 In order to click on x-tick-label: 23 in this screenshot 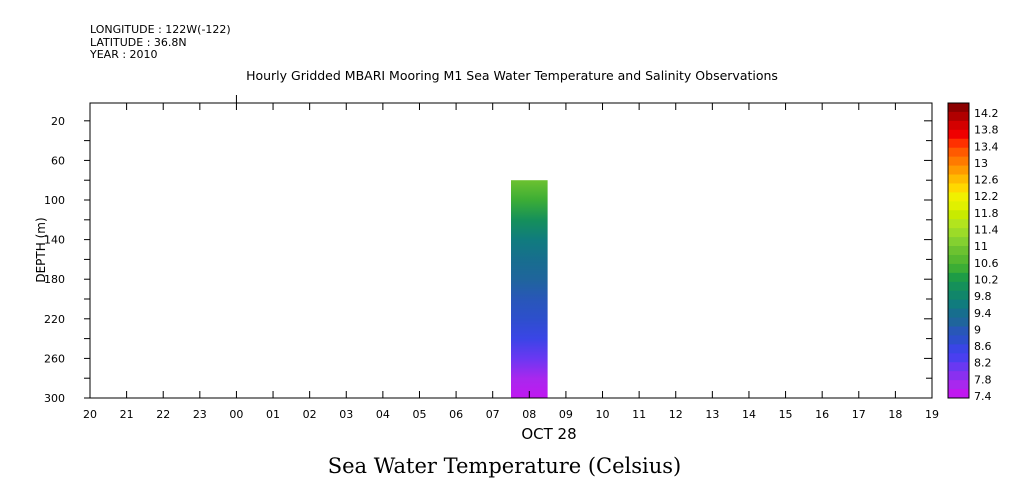, I will do `click(200, 414)`.